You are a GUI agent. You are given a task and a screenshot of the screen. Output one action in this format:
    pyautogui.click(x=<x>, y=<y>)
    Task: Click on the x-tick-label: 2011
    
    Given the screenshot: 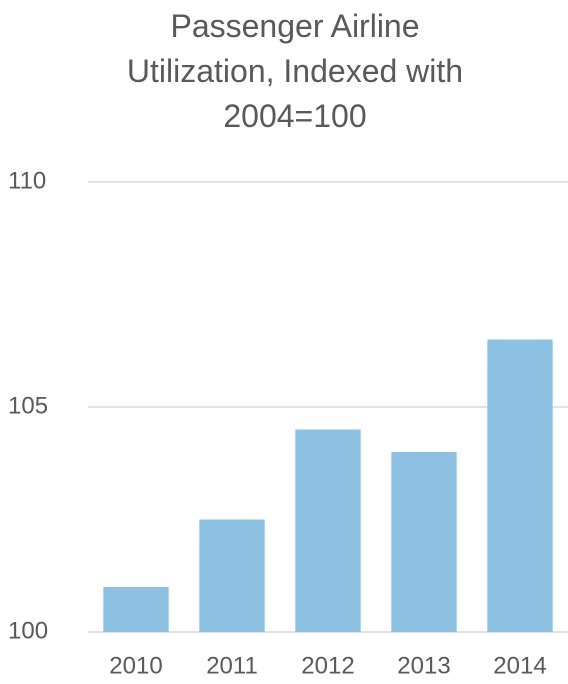 What is the action you would take?
    pyautogui.click(x=232, y=665)
    